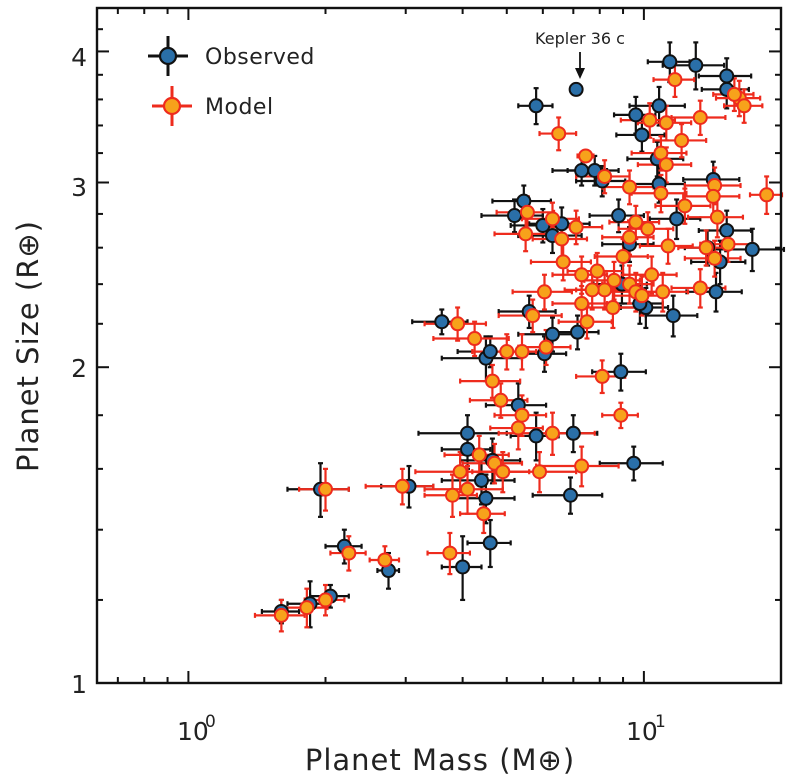 The image size is (789, 783). I want to click on y-tick-label-2: 2, so click(79, 368).